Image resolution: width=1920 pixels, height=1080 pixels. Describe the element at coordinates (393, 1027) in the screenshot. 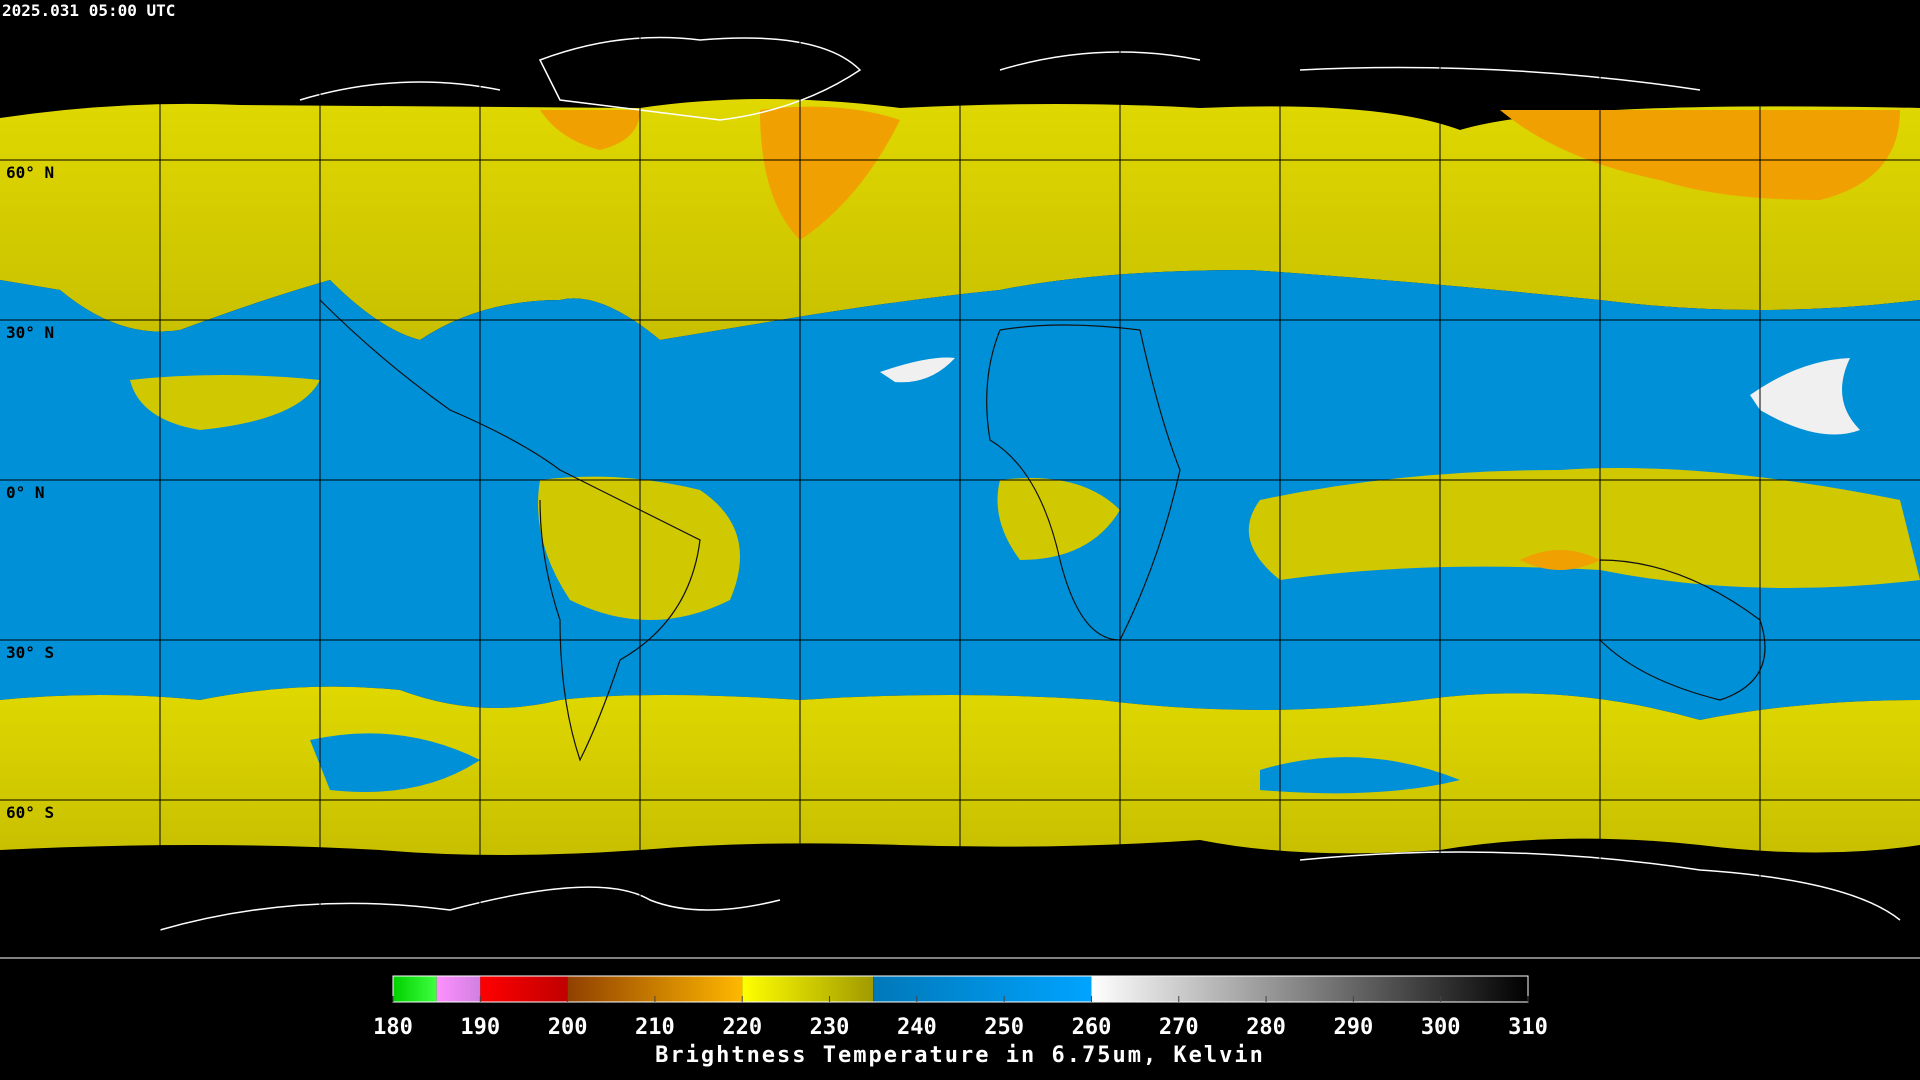

I see `colorbar-tick-label: 180` at that location.